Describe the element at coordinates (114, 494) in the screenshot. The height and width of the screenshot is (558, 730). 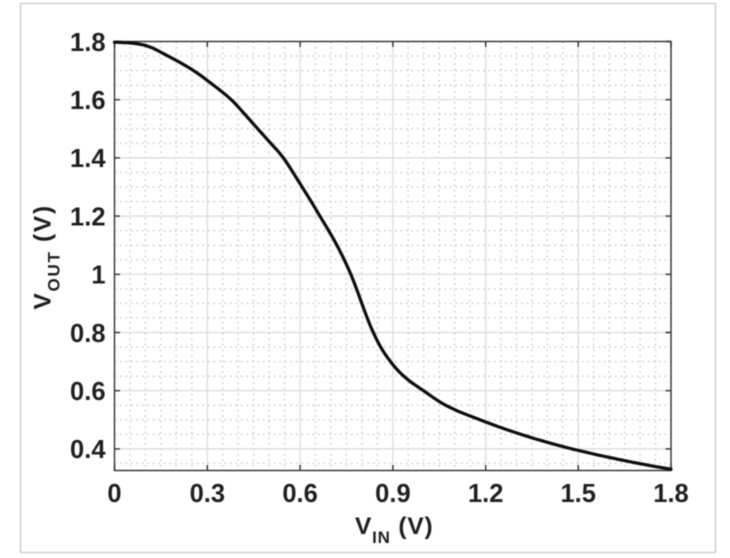
I see `svg-text: 0` at that location.